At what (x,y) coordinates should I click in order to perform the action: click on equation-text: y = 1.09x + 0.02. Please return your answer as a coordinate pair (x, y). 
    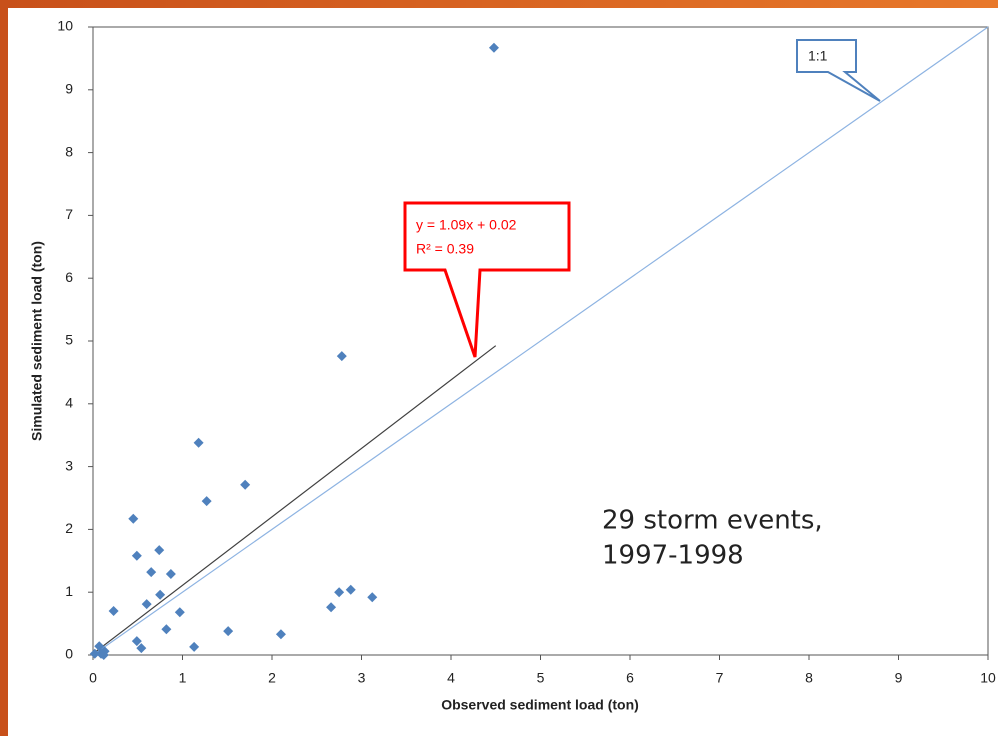
    Looking at the image, I should click on (466, 225).